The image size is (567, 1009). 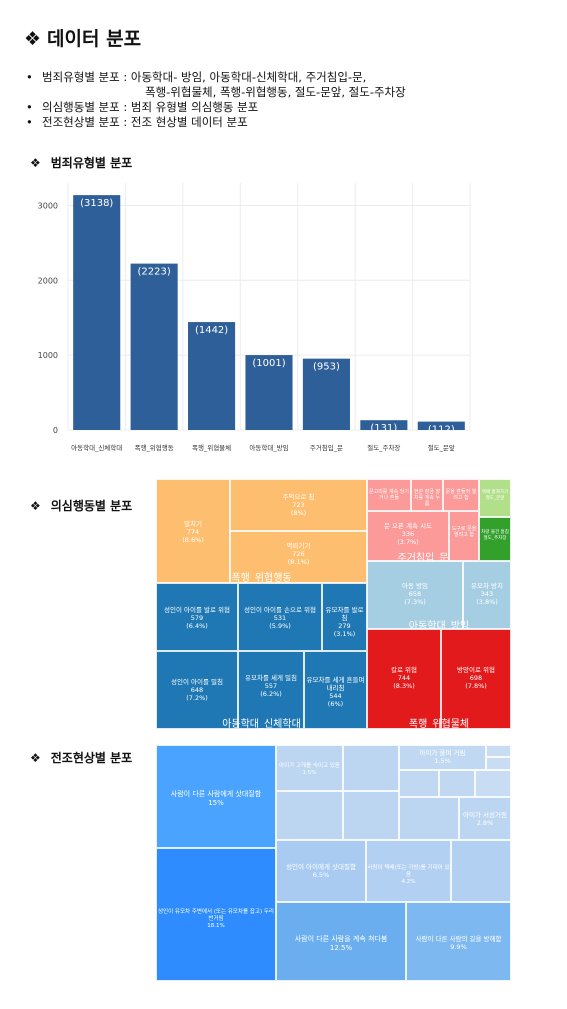 I want to click on bullet-text: 범죄유형별 분포 : 아동학대- 방임, 아동학대-신체학대, 주거침입-문,, so click(x=204, y=77).